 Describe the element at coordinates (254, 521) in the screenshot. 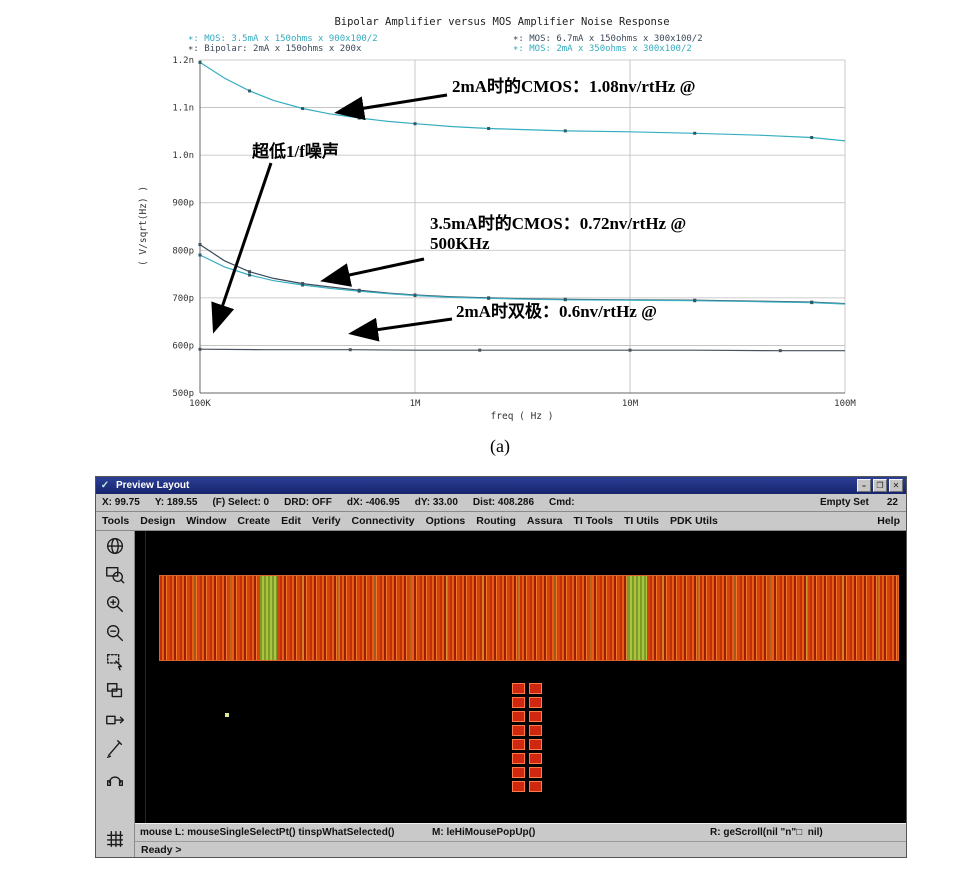

I see `menu-create: Create` at that location.